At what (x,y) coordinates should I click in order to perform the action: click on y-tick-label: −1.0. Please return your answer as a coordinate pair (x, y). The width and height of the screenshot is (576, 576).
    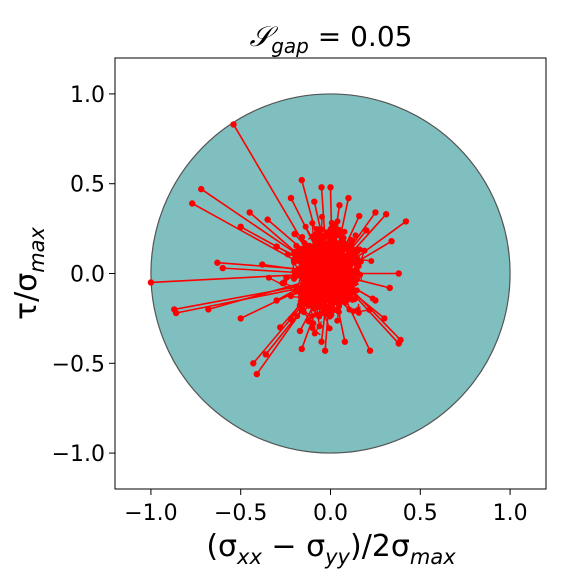
    Looking at the image, I should click on (78, 454).